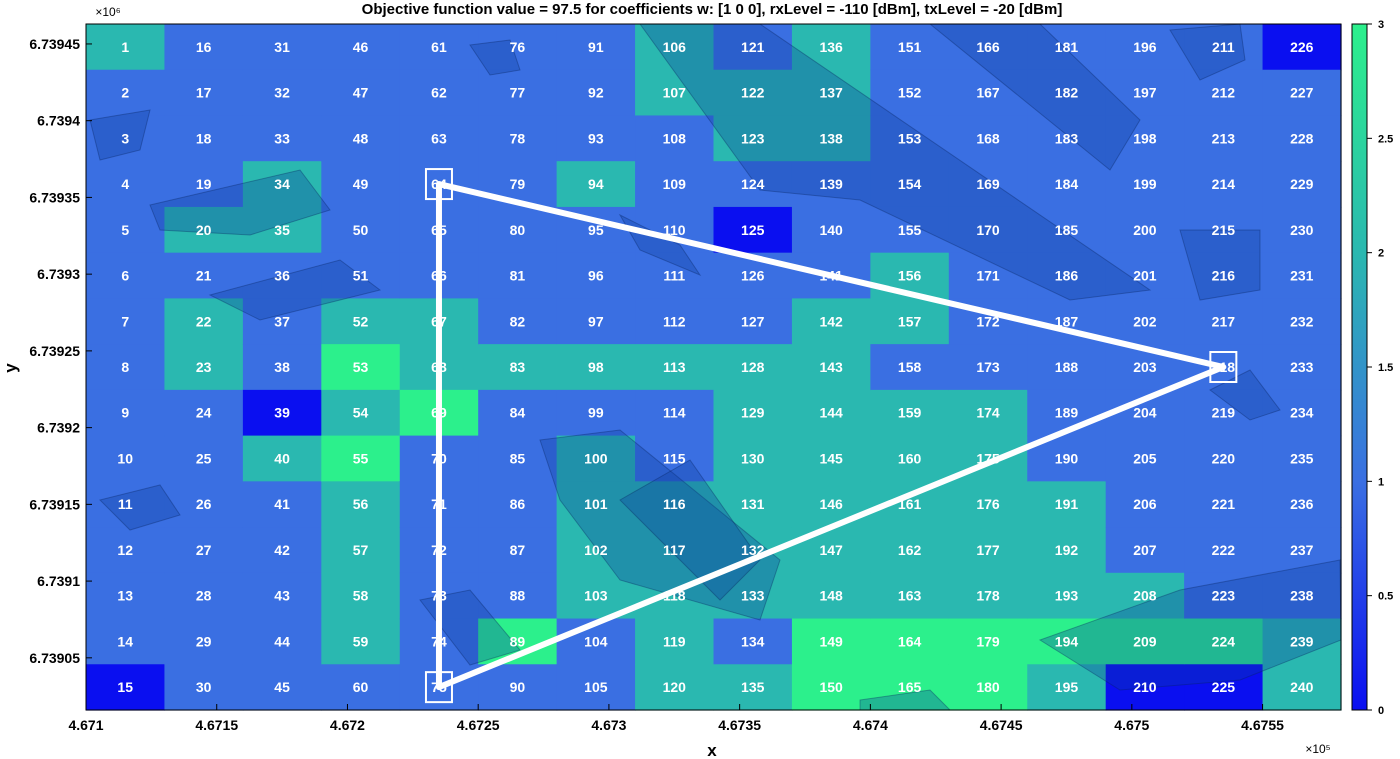 The height and width of the screenshot is (759, 1400). What do you see at coordinates (1302, 321) in the screenshot?
I see `cell-index-label: 232` at bounding box center [1302, 321].